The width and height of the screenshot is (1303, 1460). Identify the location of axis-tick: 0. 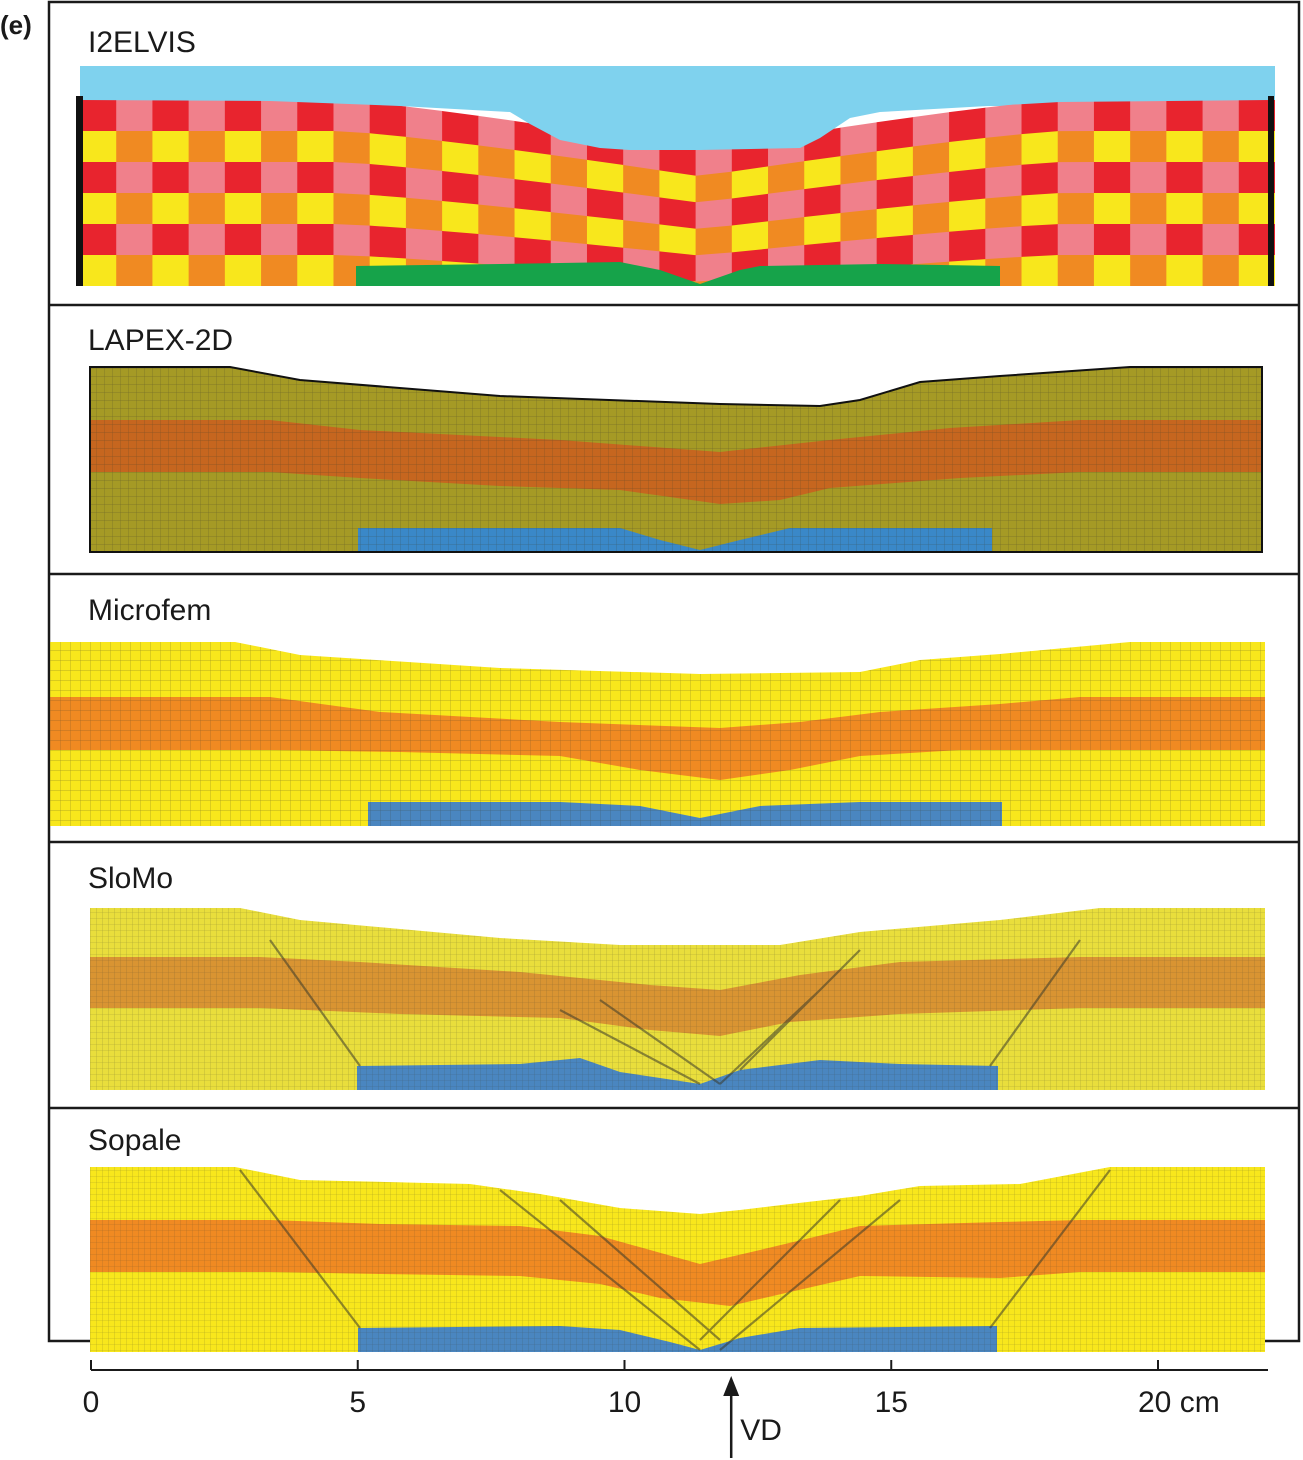
(91, 1389).